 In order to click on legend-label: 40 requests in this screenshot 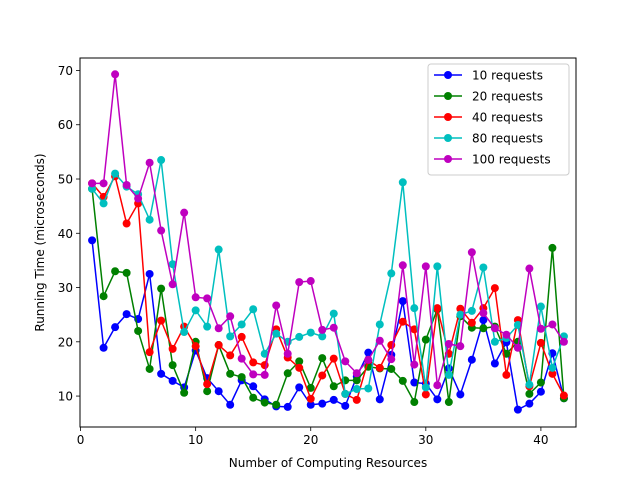, I will do `click(507, 118)`.